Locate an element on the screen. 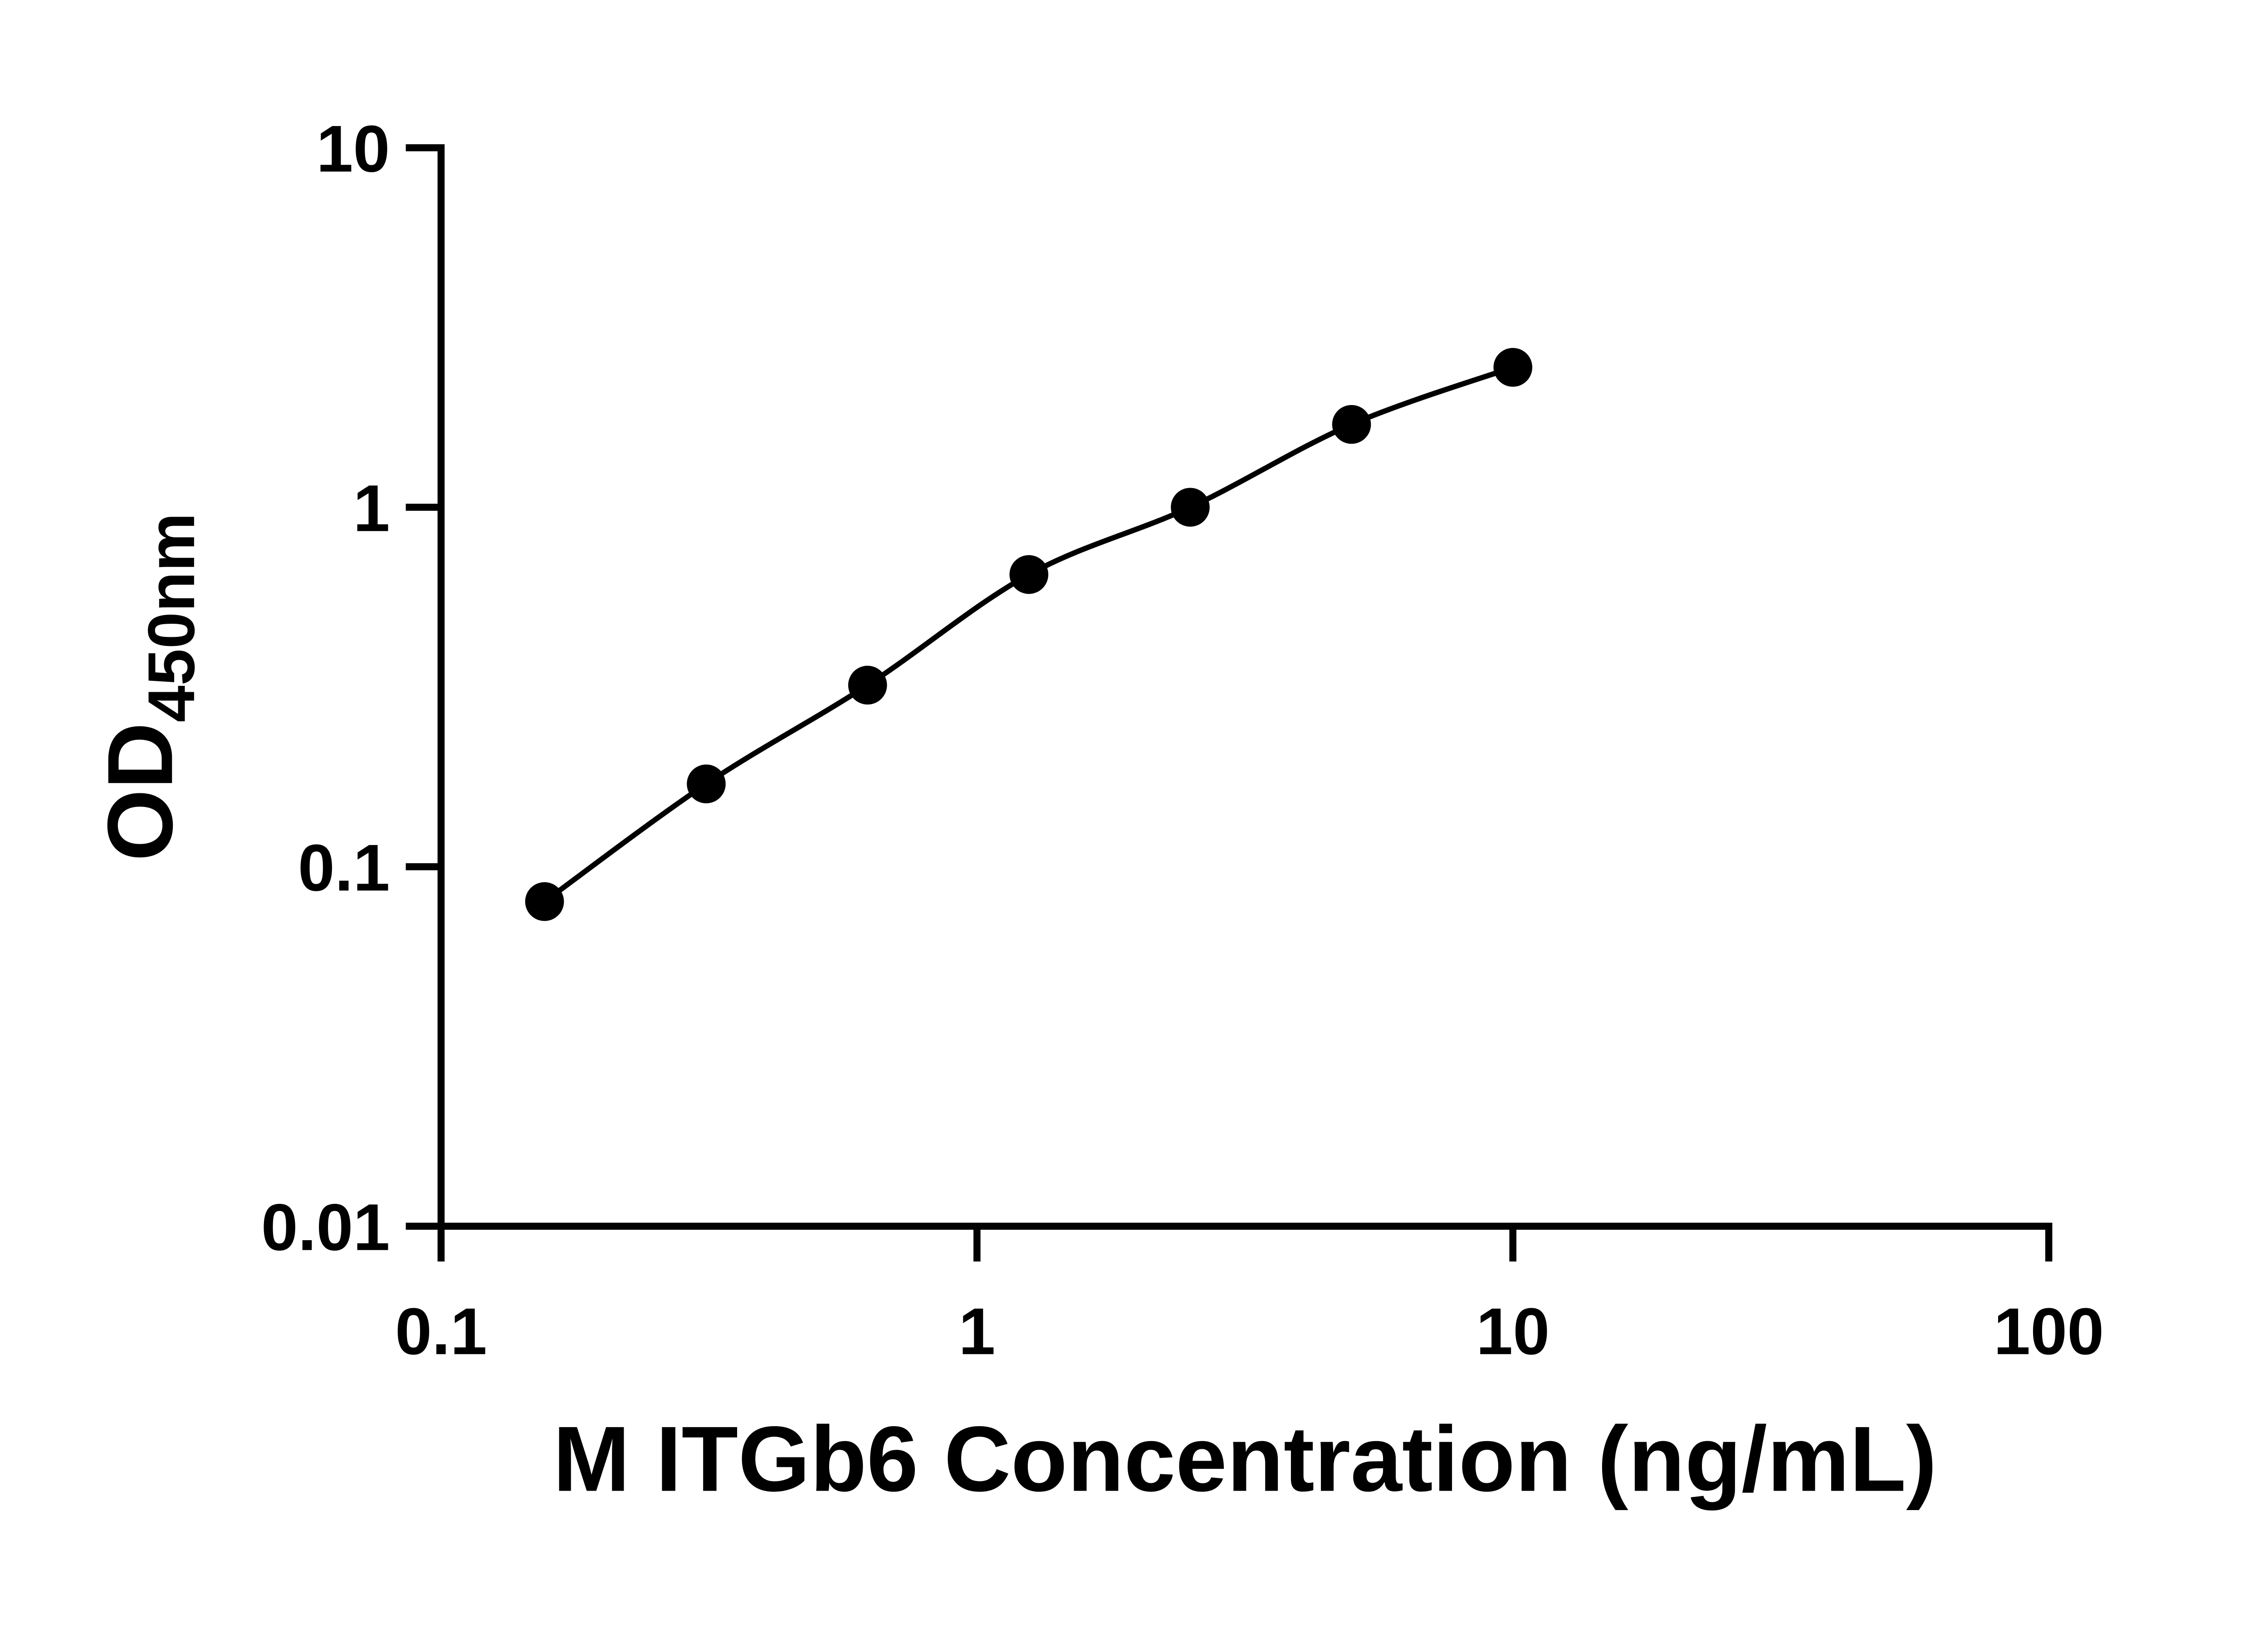 This screenshot has width=2268, height=1633. y-axis-title: OD450nm is located at coordinates (148, 687).